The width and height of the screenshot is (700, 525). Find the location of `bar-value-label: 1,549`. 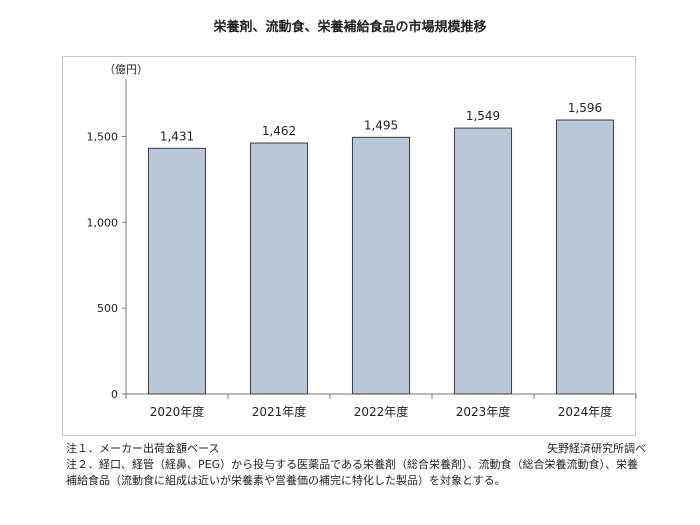

bar-value-label: 1,549 is located at coordinates (483, 116).